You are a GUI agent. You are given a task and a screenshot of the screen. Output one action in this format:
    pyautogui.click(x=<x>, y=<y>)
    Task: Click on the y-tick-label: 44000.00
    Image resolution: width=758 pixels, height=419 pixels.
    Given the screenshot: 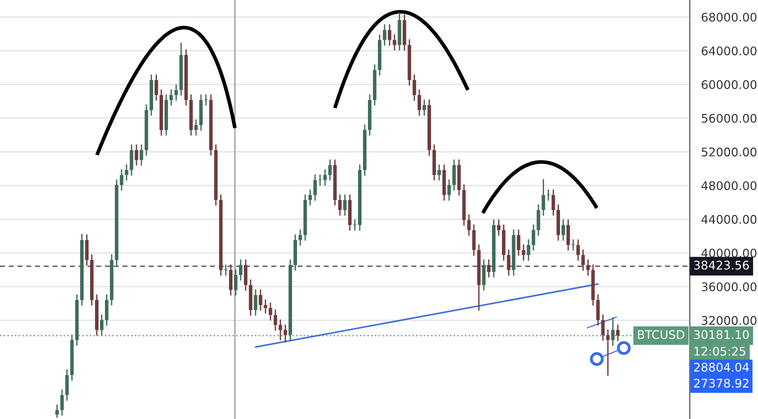 What is the action you would take?
    pyautogui.click(x=728, y=219)
    